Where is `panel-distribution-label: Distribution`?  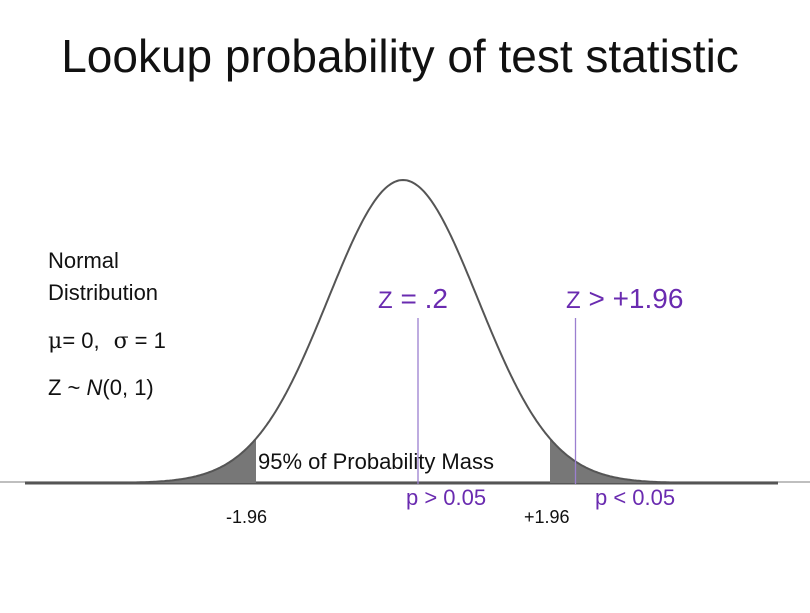
panel-distribution-label: Distribution is located at coordinates (103, 292).